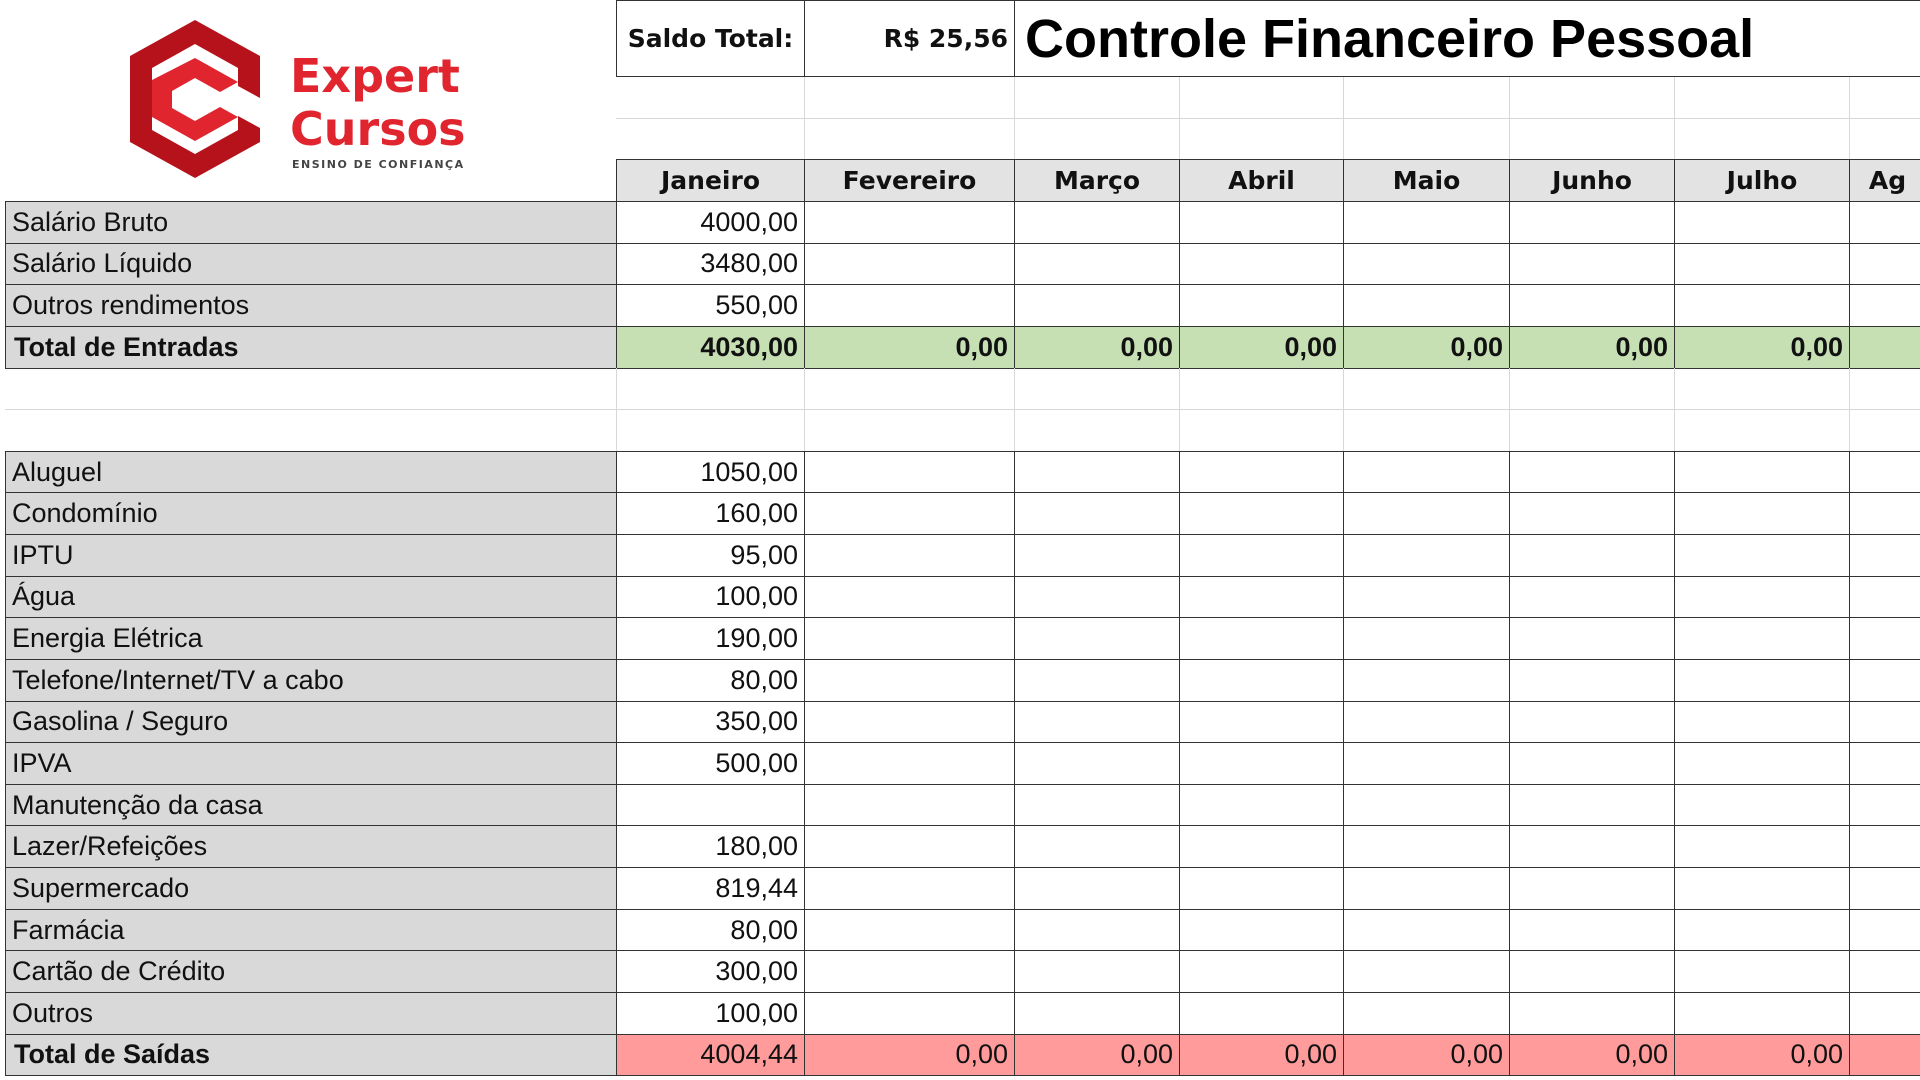 This screenshot has height=1080, width=1920. Describe the element at coordinates (710, 305) in the screenshot. I see `value-cell: 550,00` at that location.